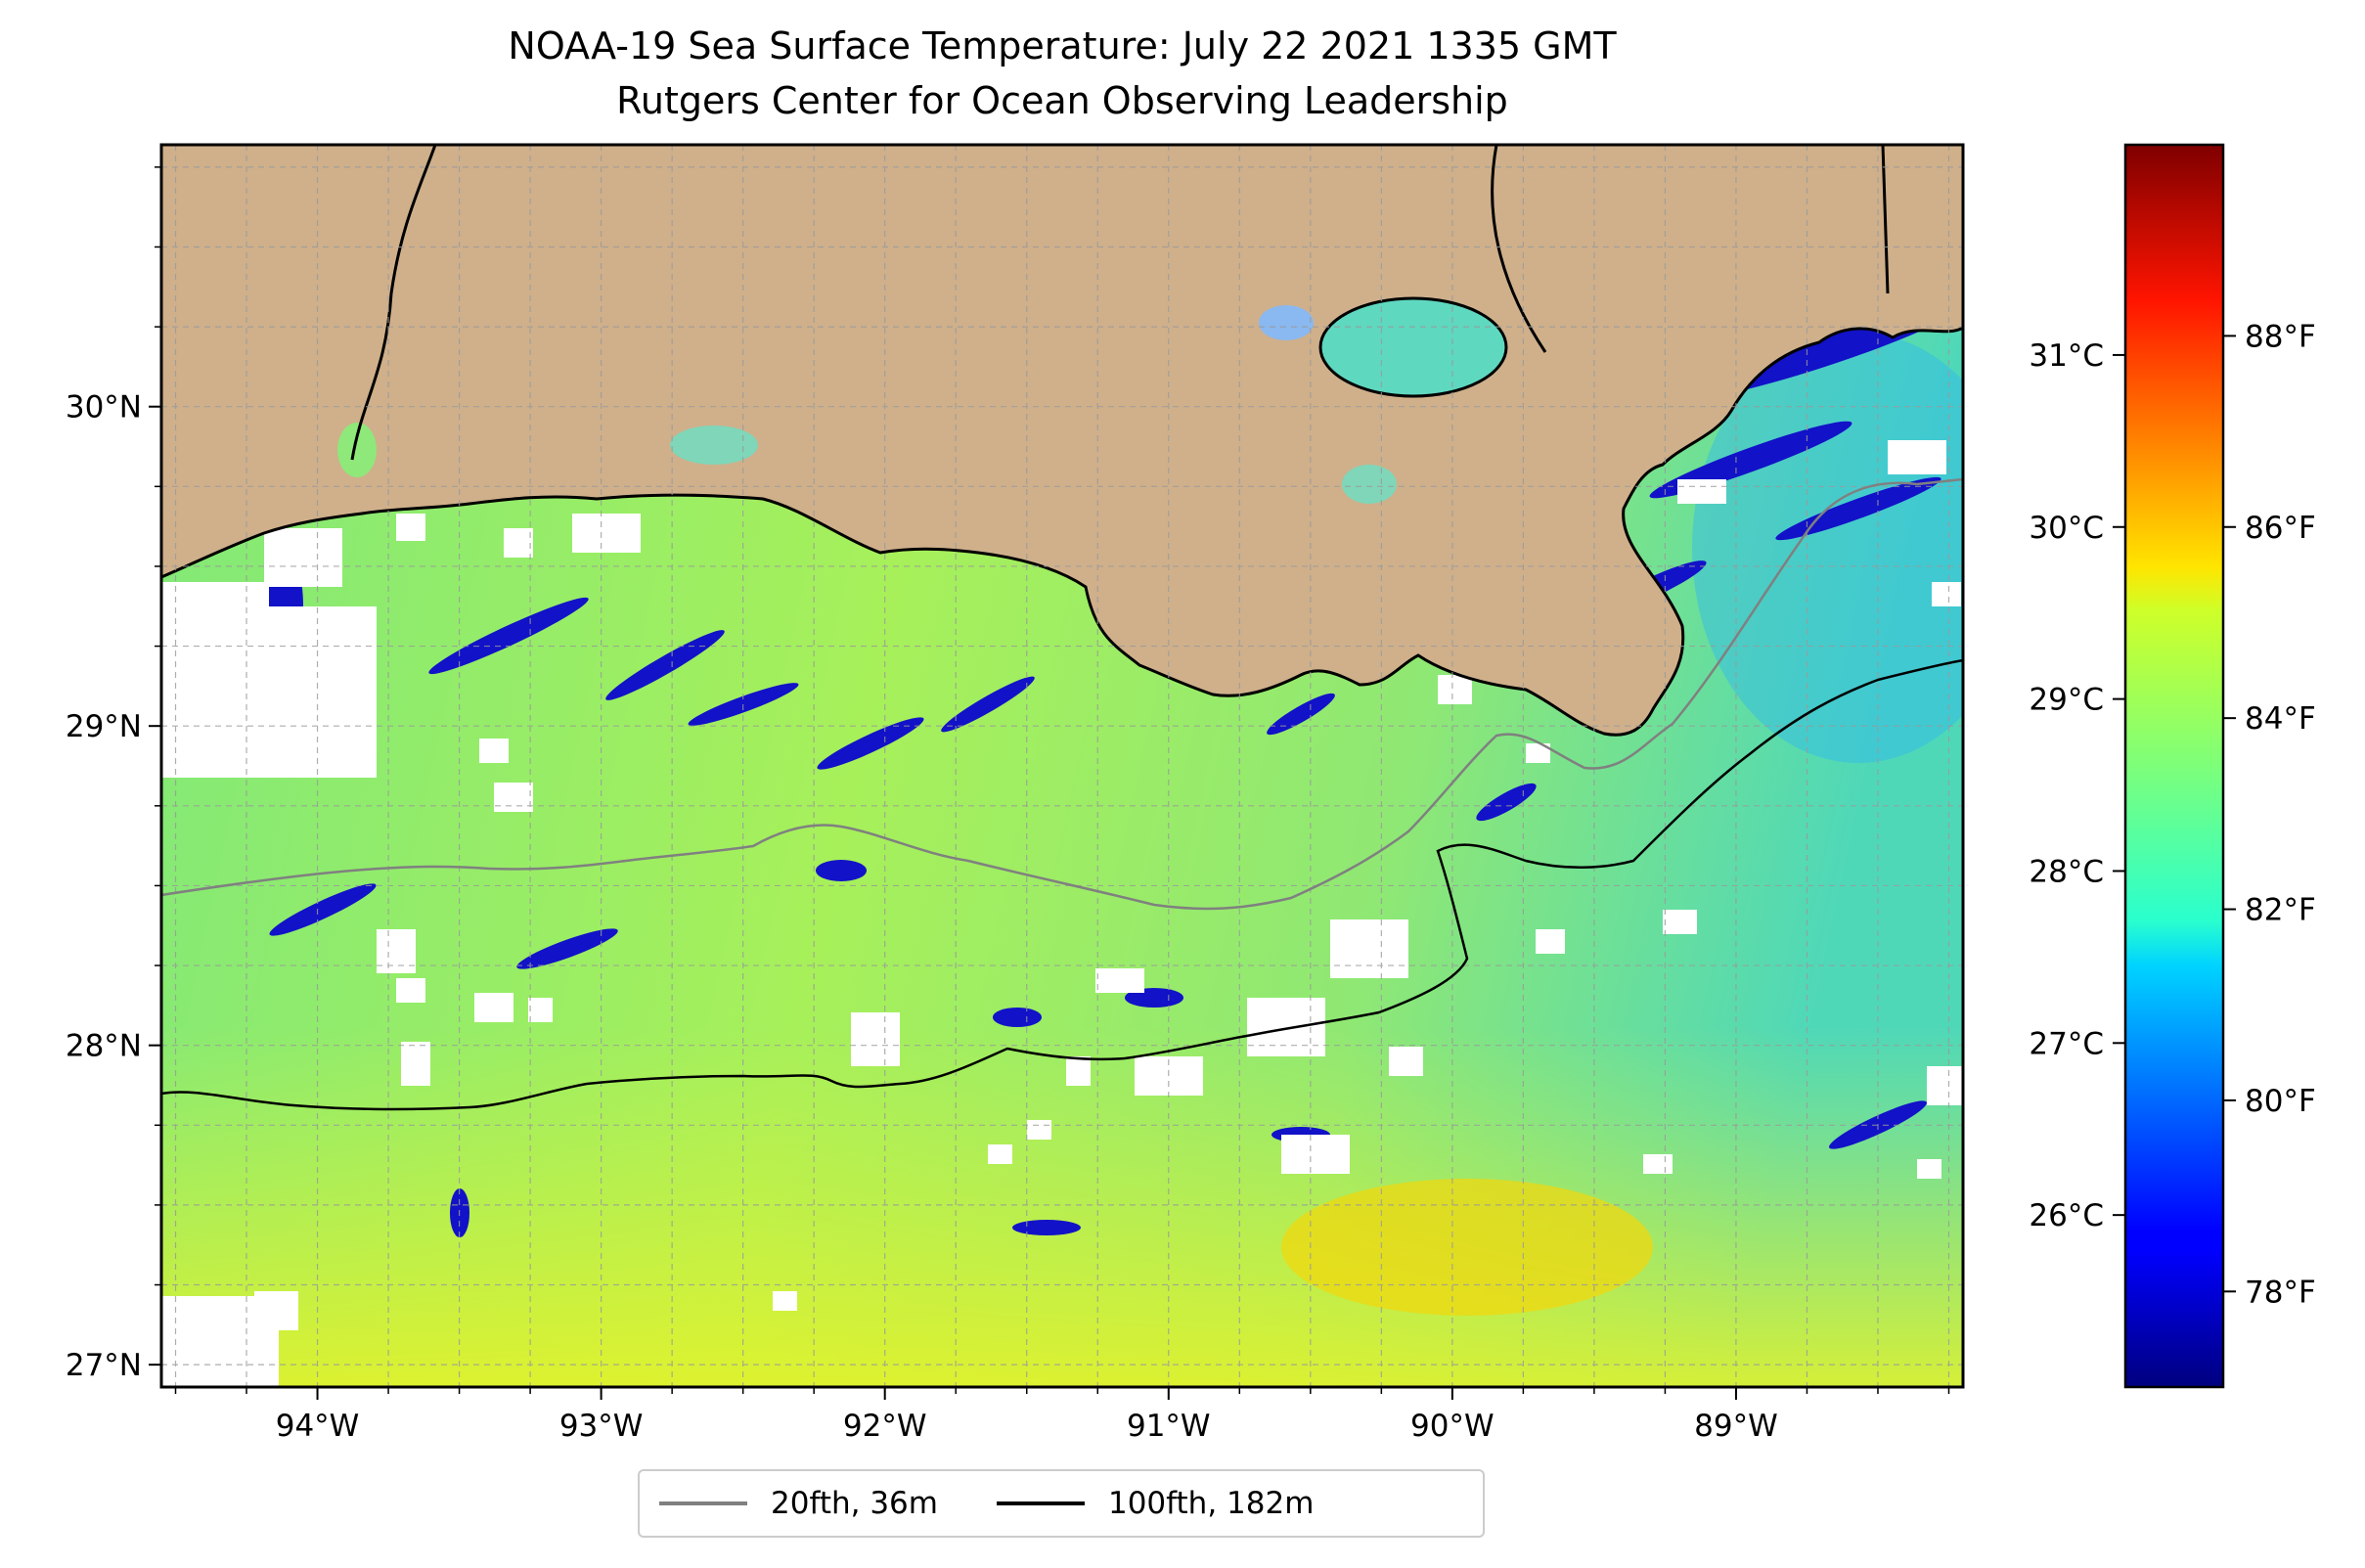  What do you see at coordinates (2280, 719) in the screenshot?
I see `colorbar-f-label: 84°F` at bounding box center [2280, 719].